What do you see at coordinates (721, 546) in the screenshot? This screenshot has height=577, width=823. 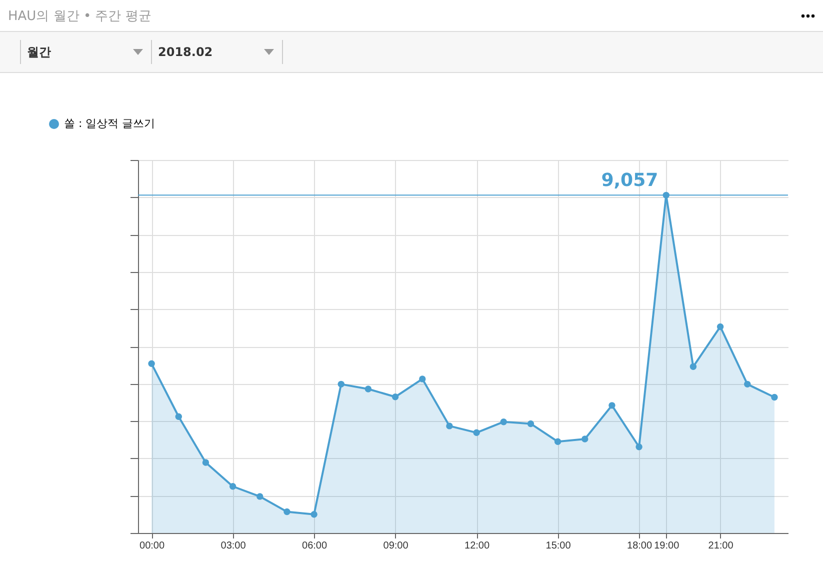 I see `x-tick-label: 21:00` at bounding box center [721, 546].